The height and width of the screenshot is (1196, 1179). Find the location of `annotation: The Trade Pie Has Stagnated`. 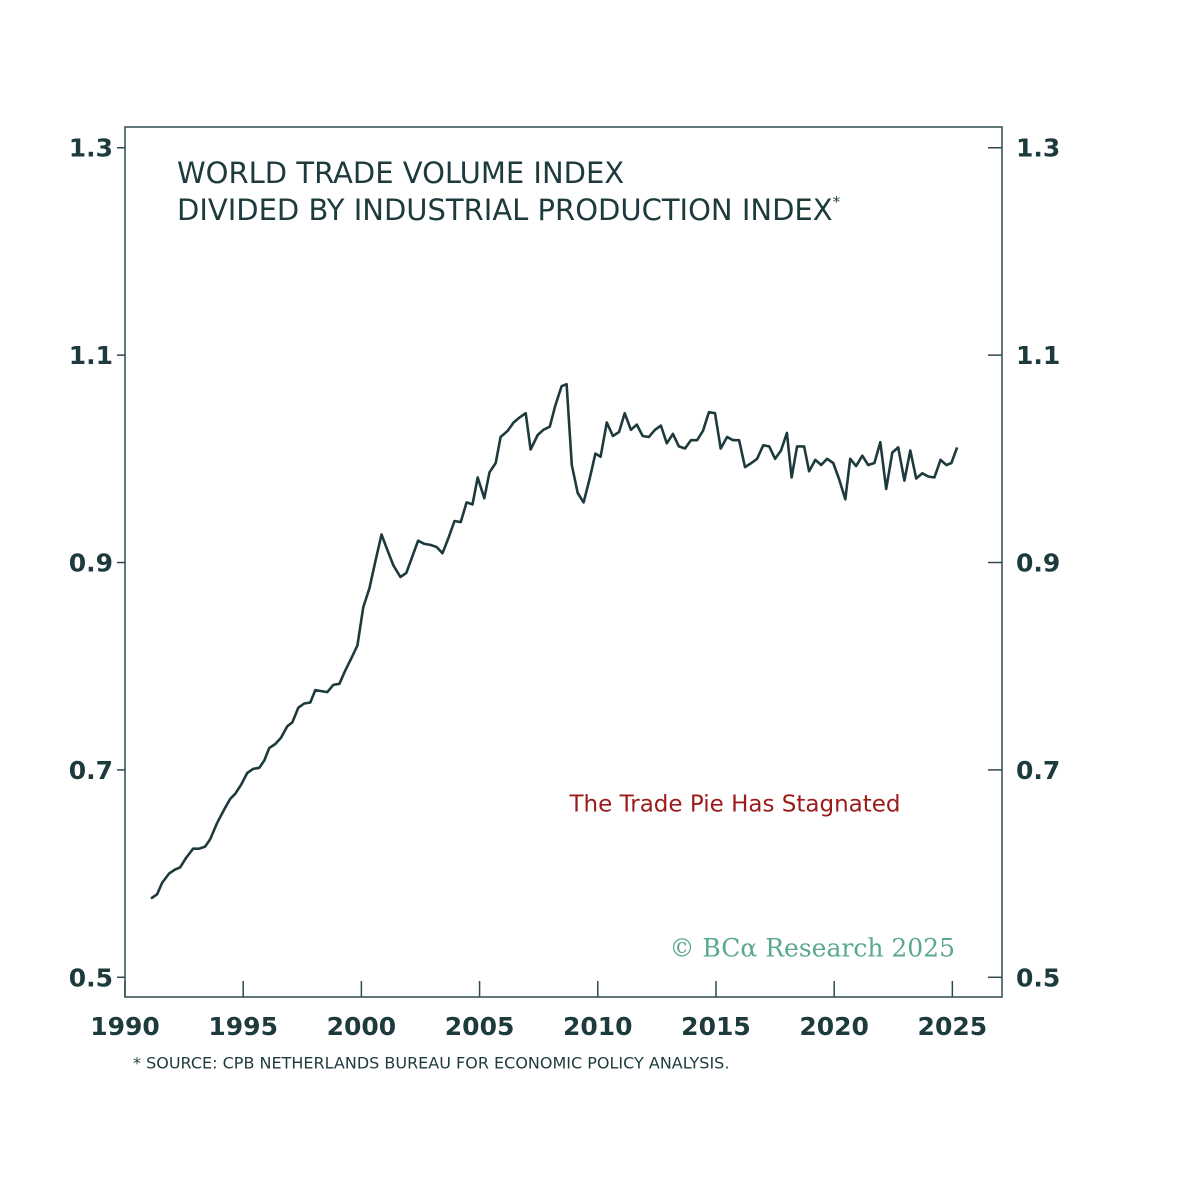

annotation: The Trade Pie Has Stagnated is located at coordinates (734, 805).